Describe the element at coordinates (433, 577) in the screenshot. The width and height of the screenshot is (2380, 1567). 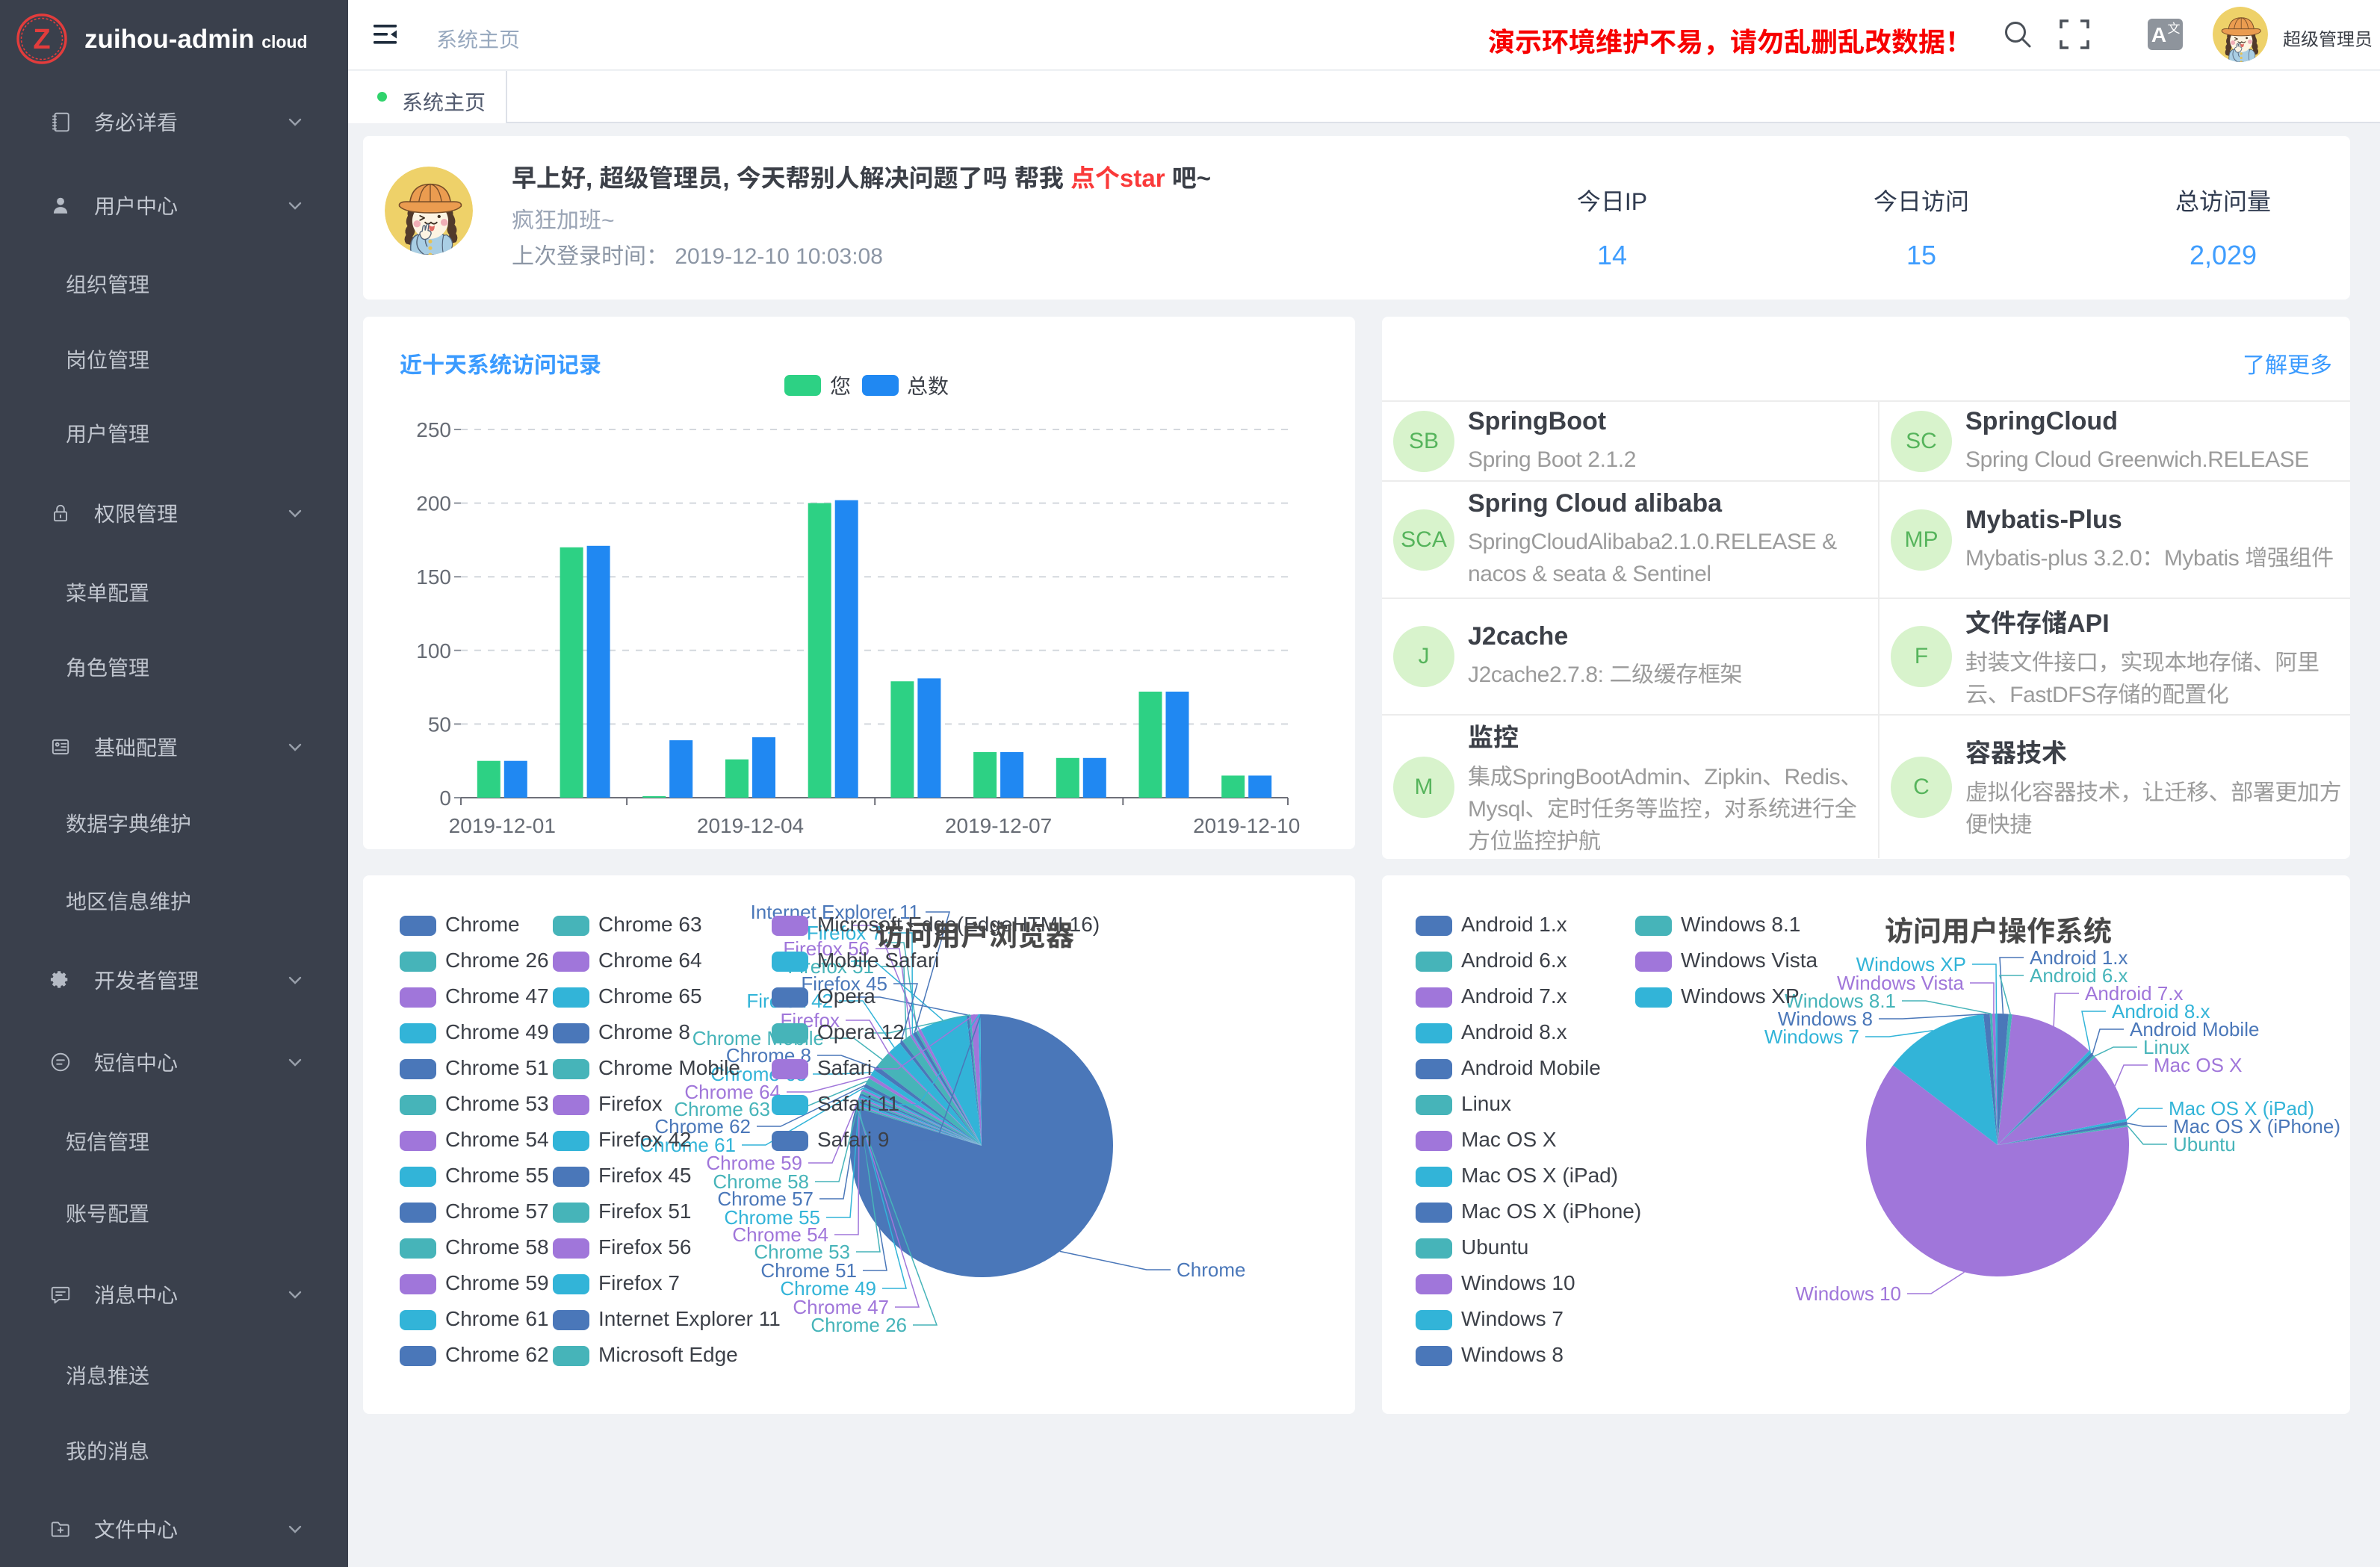
I see `svg-text: 150` at that location.